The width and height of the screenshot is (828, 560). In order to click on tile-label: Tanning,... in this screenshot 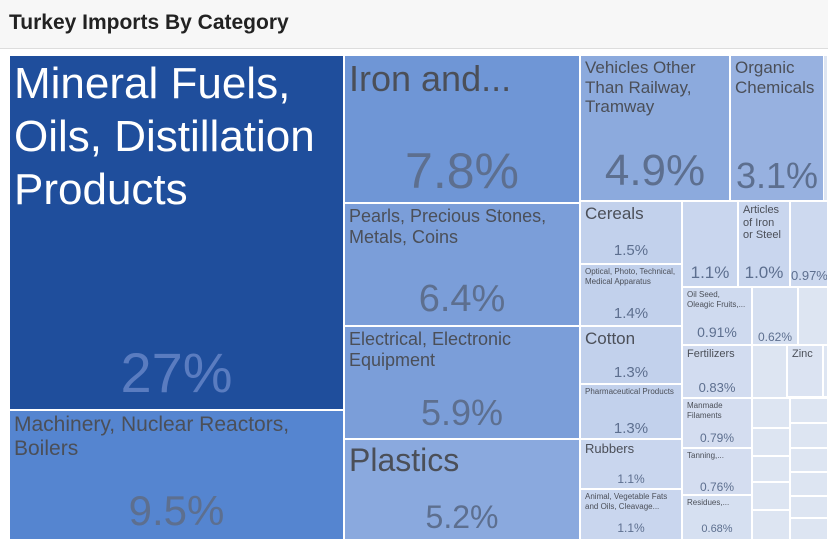, I will do `click(705, 455)`.